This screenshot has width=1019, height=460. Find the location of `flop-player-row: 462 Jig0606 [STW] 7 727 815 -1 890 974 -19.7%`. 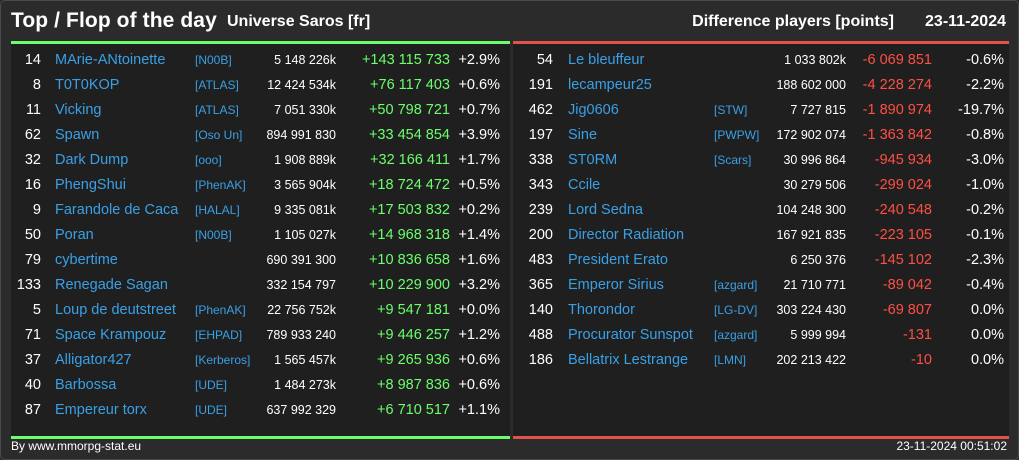

flop-player-row: 462 Jig0606 [STW] 7 727 815 -1 890 974 -19.7% is located at coordinates (761, 110).